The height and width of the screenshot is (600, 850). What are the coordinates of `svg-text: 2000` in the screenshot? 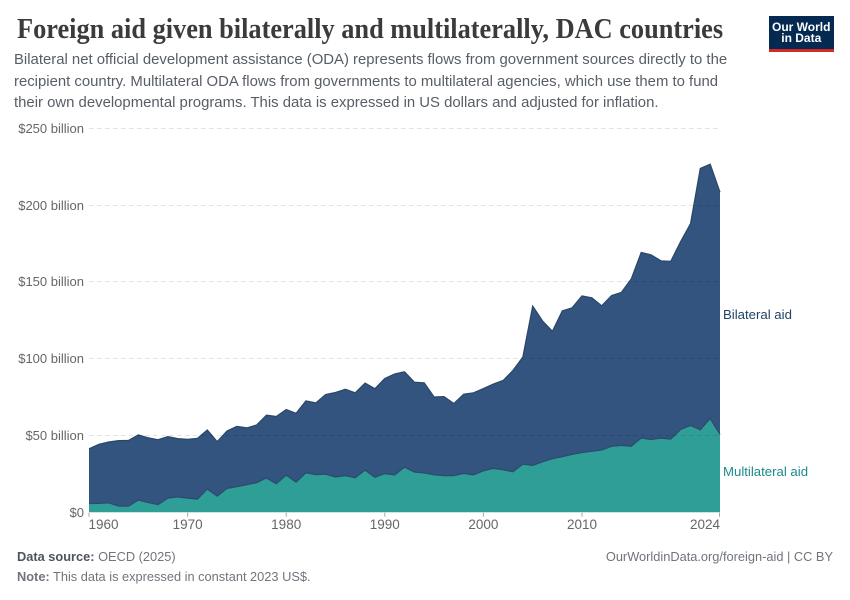 It's located at (483, 524).